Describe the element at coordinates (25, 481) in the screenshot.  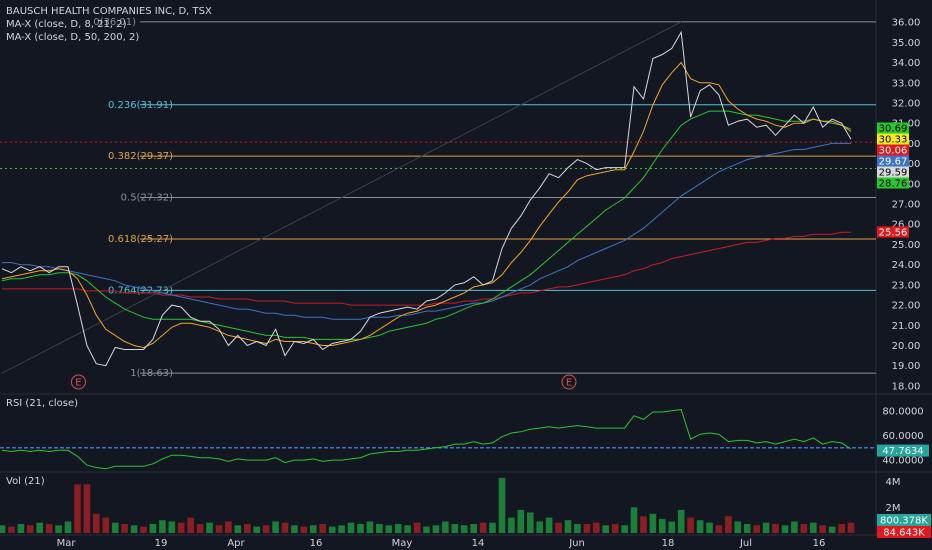
I see `volume-title: Vol (21)` at that location.